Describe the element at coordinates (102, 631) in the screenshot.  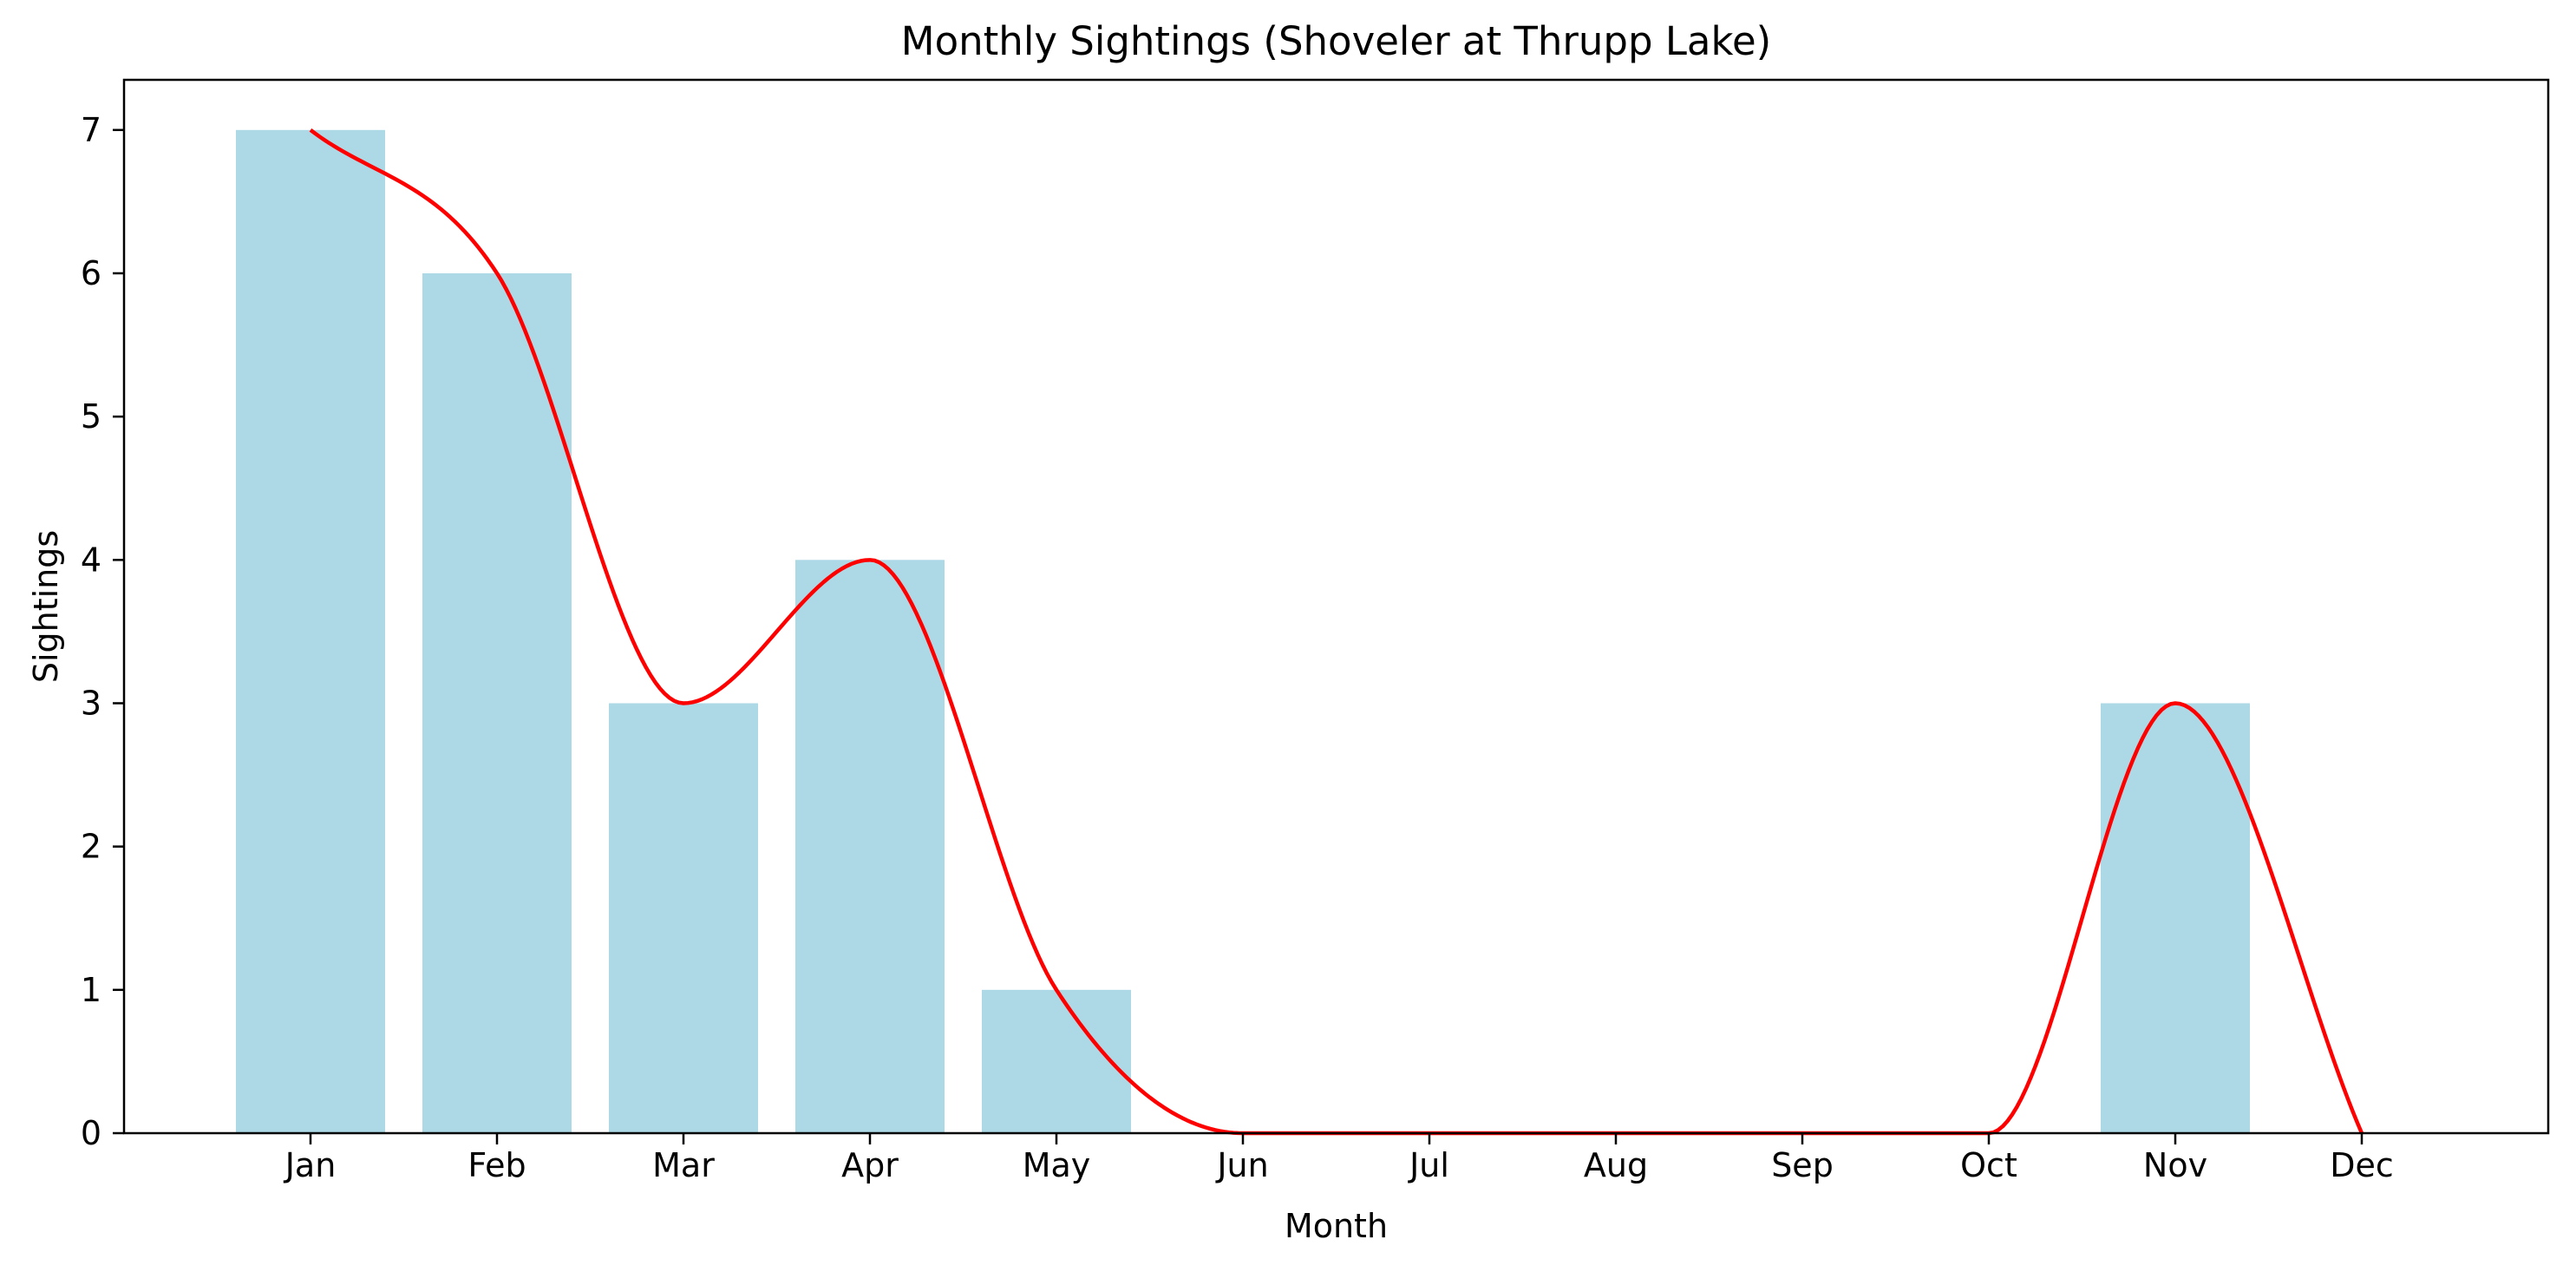
I see `y-axis: 0 1 2 3 4 5 6 7` at that location.